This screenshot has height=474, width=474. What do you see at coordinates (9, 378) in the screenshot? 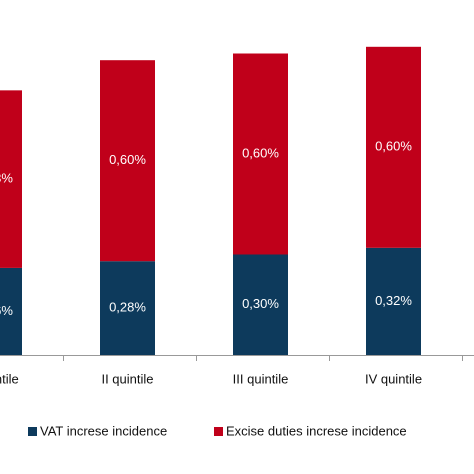
I see `x-tick-label: I quintile` at bounding box center [9, 378].